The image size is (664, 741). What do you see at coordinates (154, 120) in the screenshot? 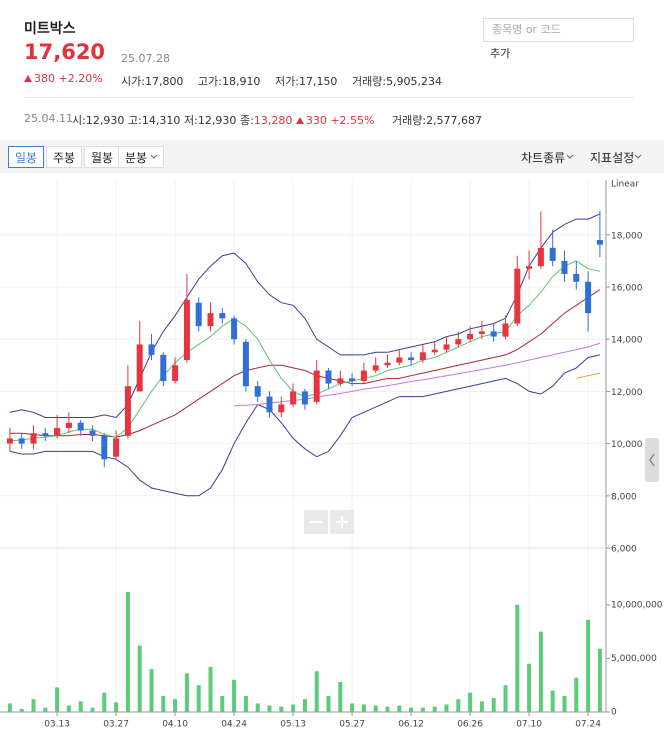
I see `compare-stat: 고:14,310` at bounding box center [154, 120].